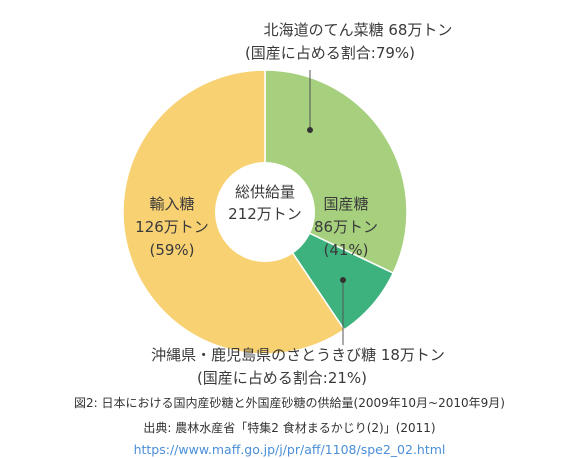 The image size is (579, 458). What do you see at coordinates (345, 204) in the screenshot?
I see `group-label-domestic-name: 国産糖` at bounding box center [345, 204].